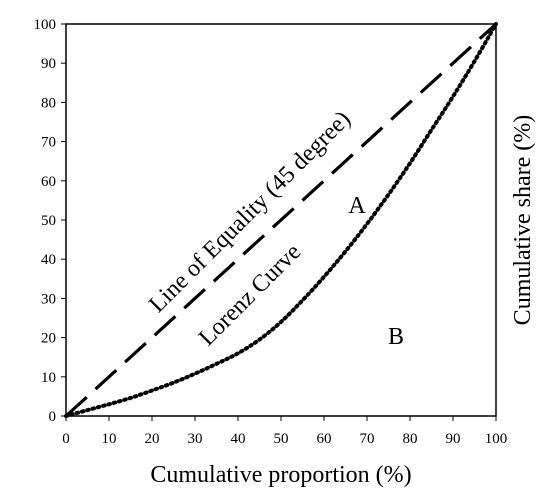 The image size is (550, 504). What do you see at coordinates (45, 25) in the screenshot?
I see `y-tick-label: 100` at bounding box center [45, 25].